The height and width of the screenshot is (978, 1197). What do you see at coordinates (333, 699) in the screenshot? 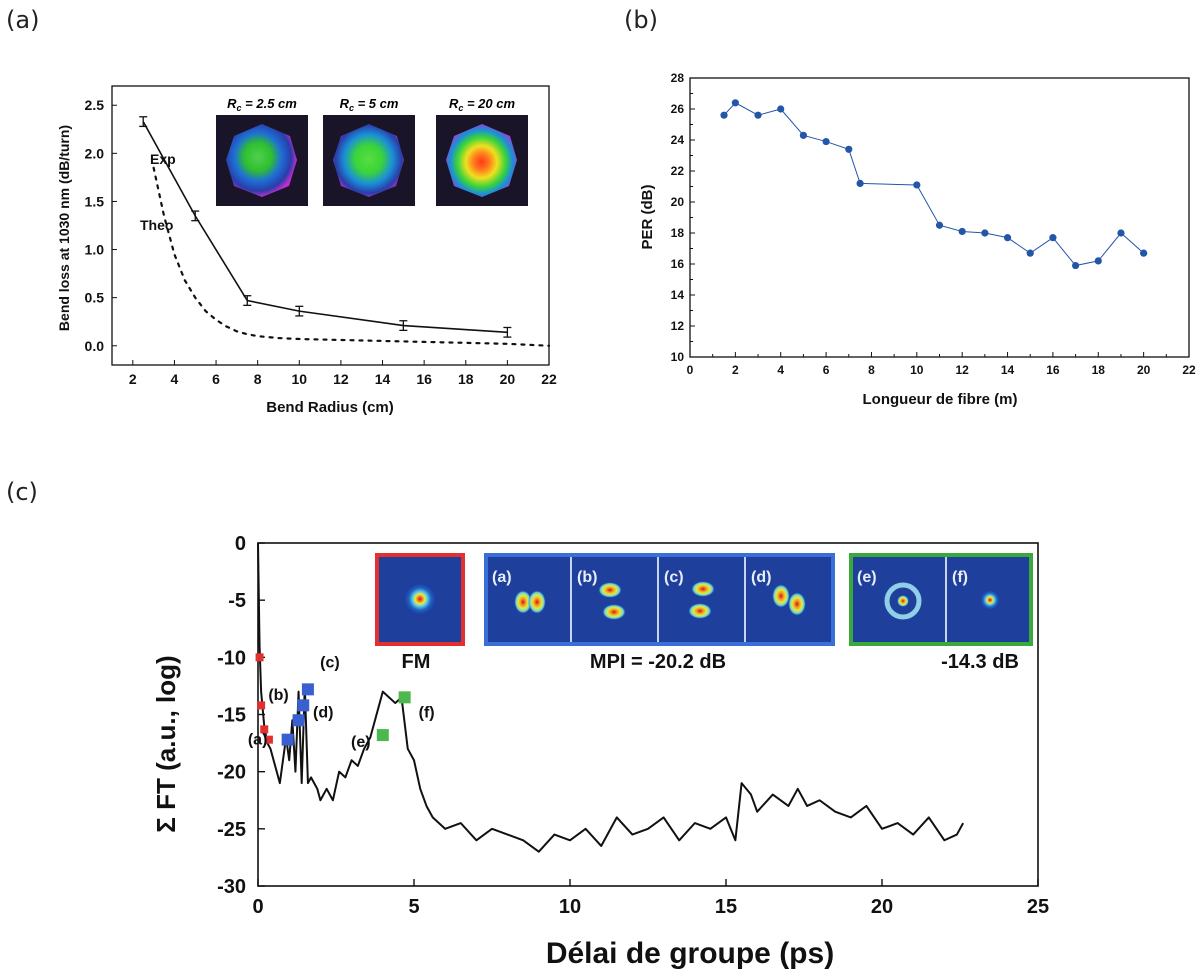
I see `peak-markers` at bounding box center [333, 699].